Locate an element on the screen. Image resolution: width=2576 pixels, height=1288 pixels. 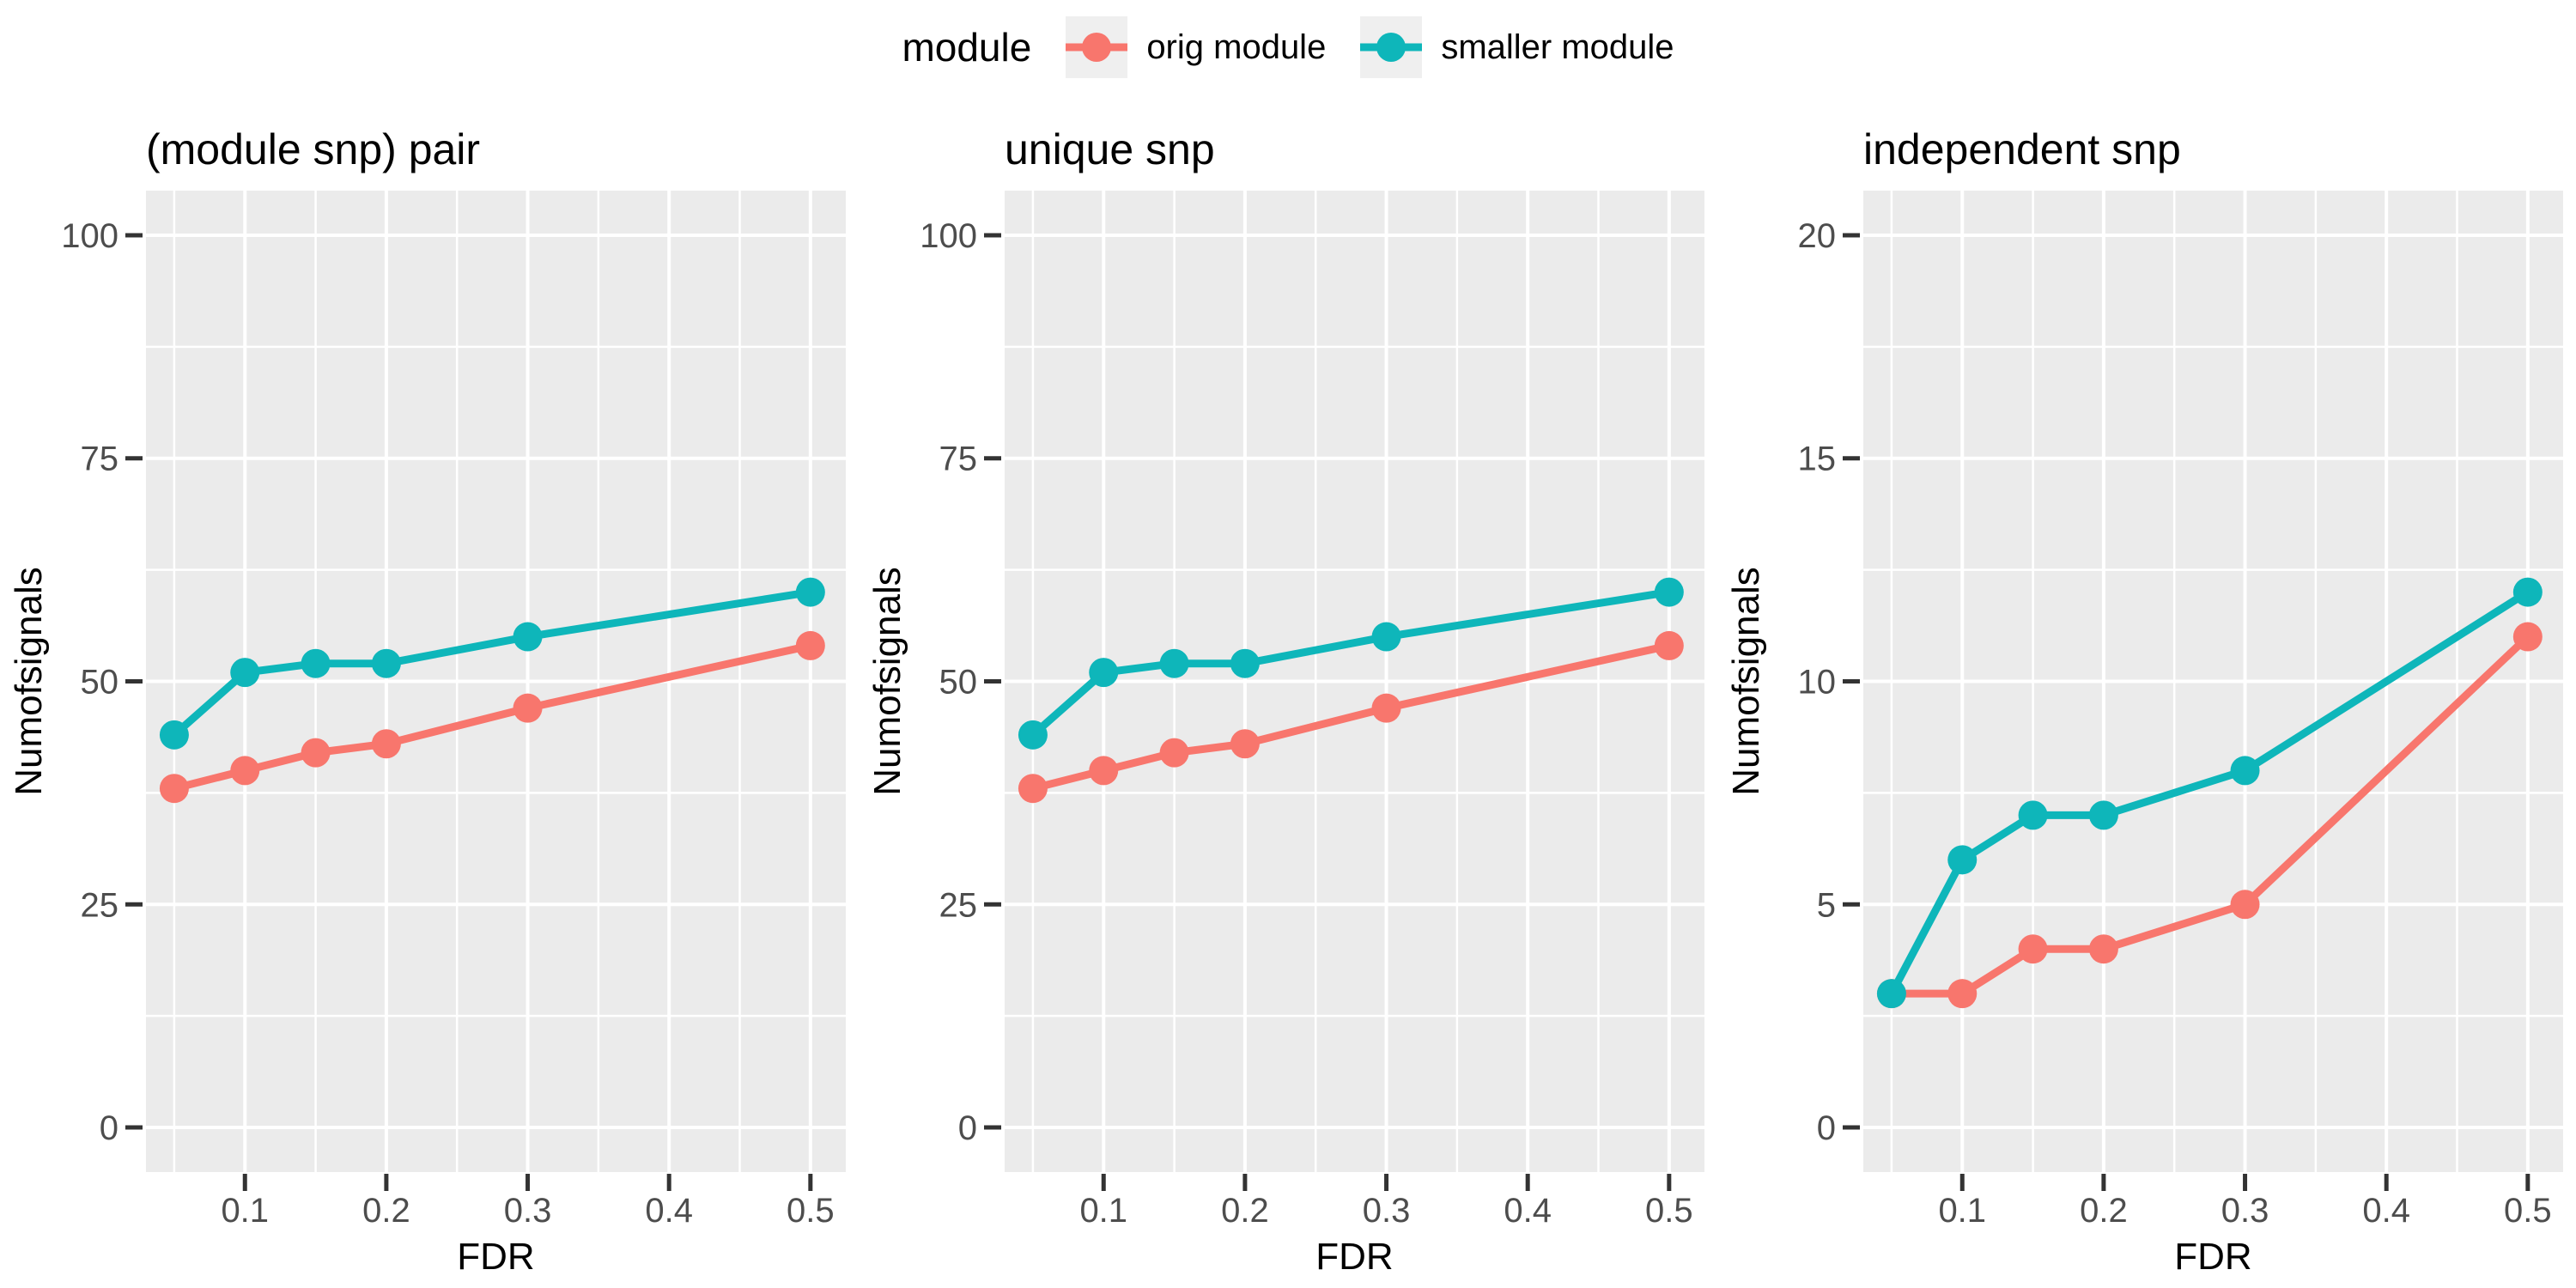
legend-key-orig-module is located at coordinates (1097, 47).